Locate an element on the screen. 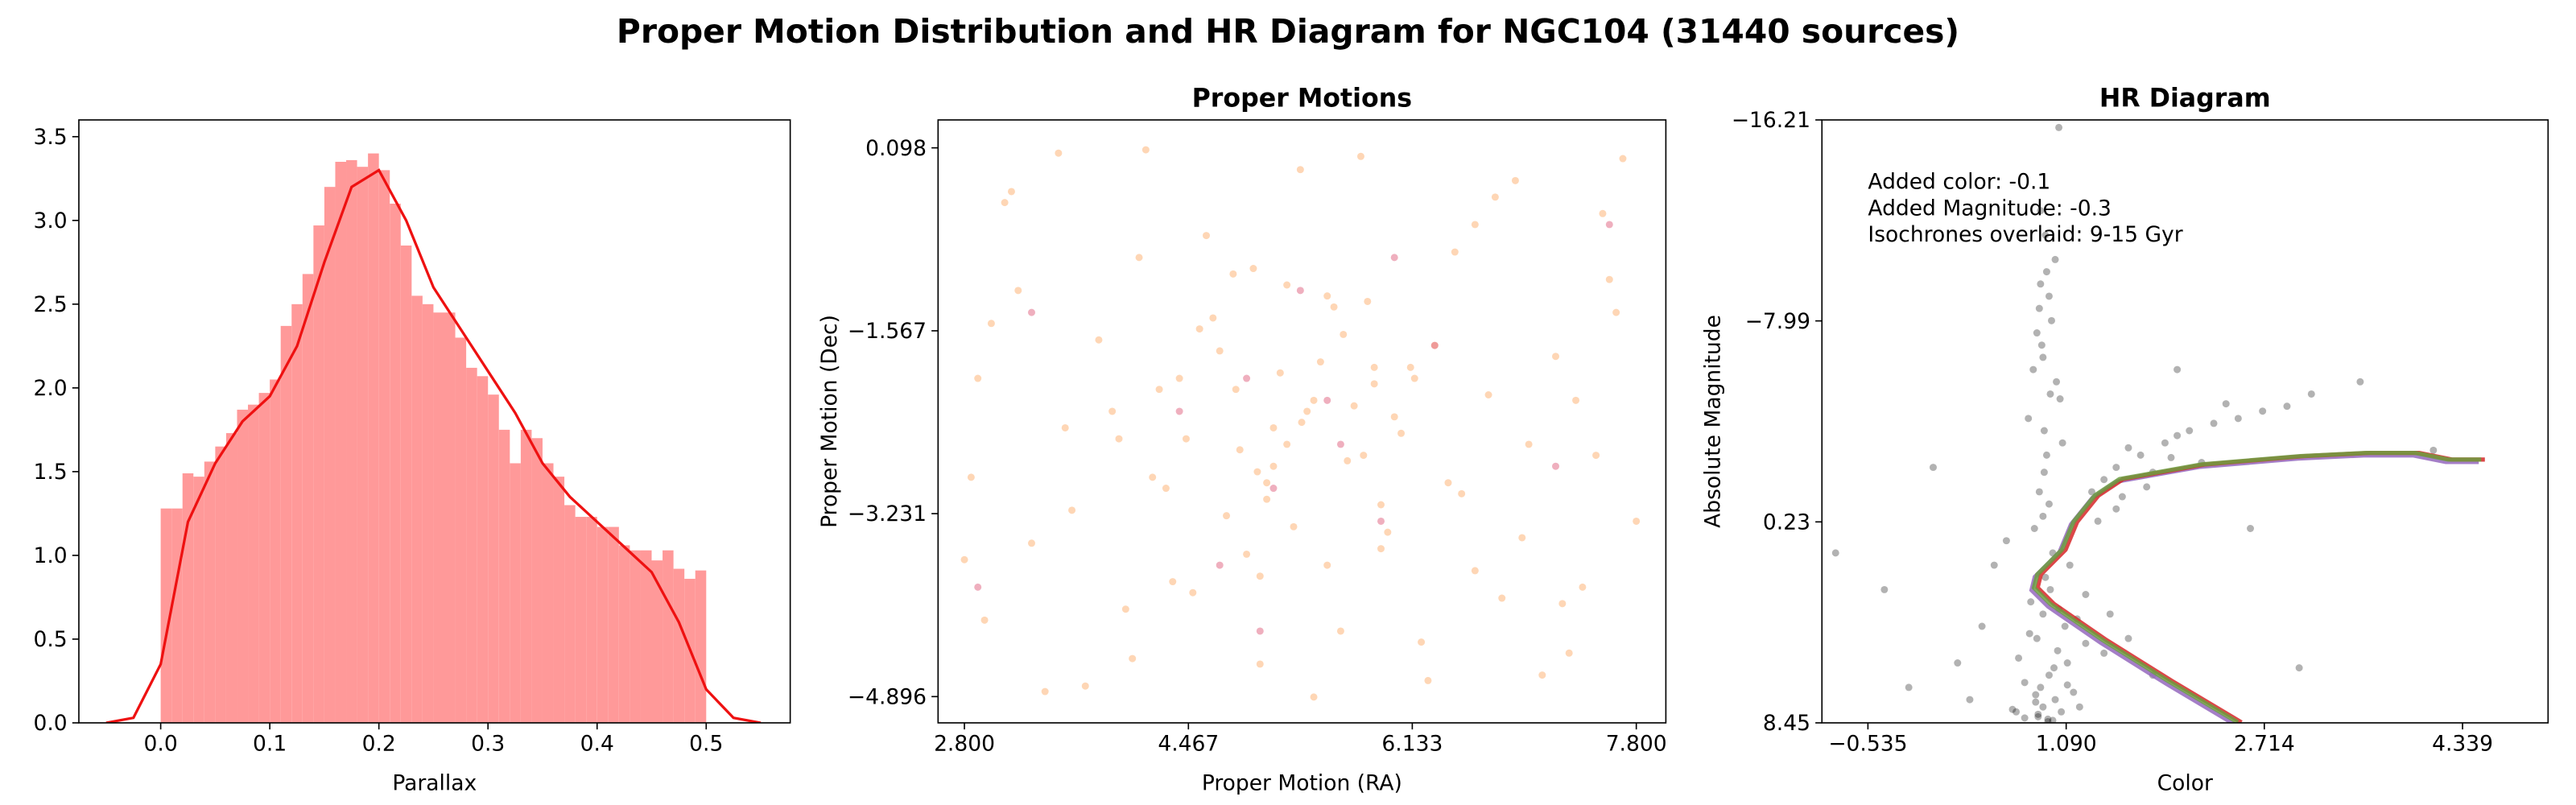 The height and width of the screenshot is (805, 2576). y-tick-label: 0.23 is located at coordinates (1786, 522).